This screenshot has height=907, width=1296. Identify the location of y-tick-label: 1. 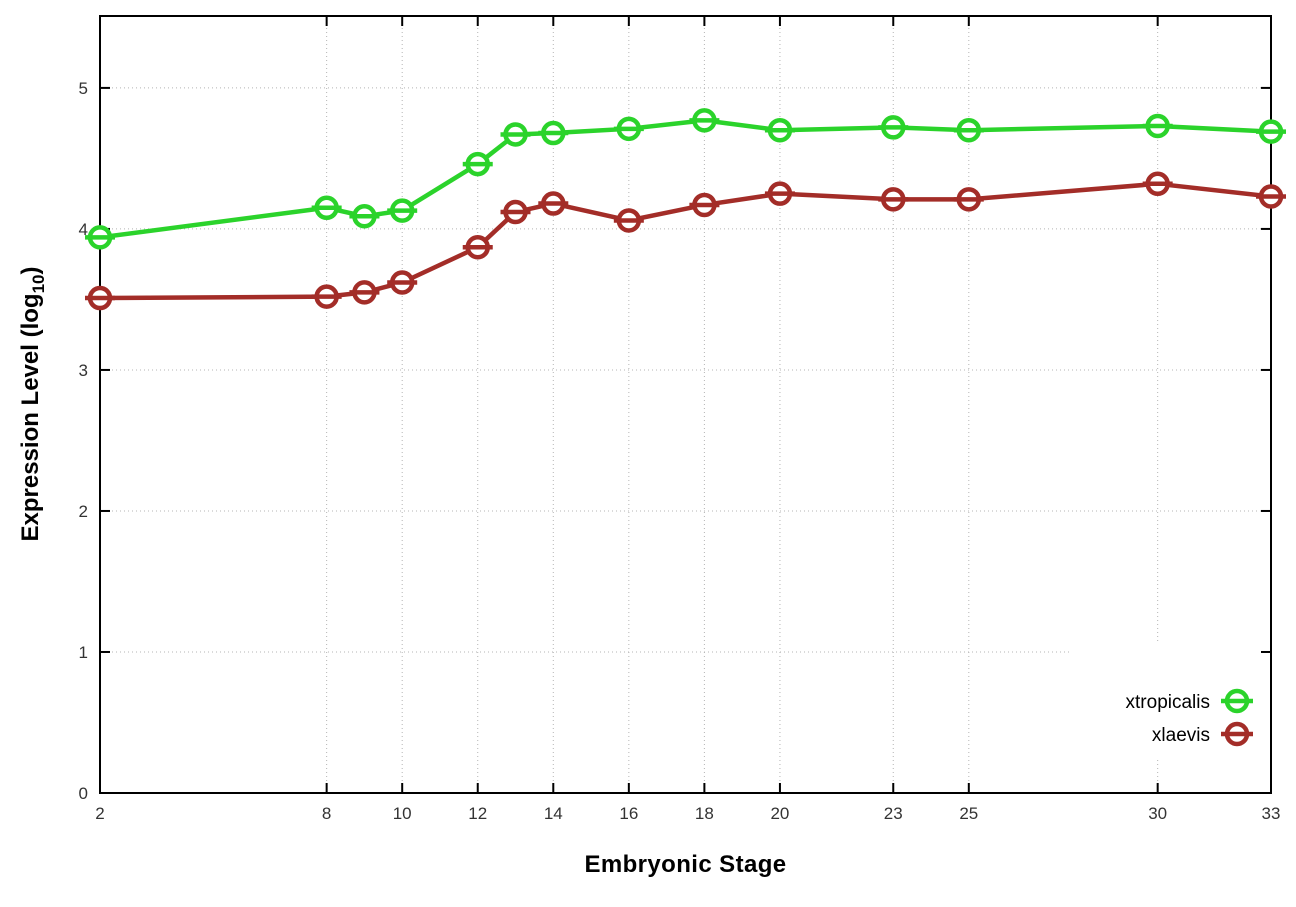
(83, 652).